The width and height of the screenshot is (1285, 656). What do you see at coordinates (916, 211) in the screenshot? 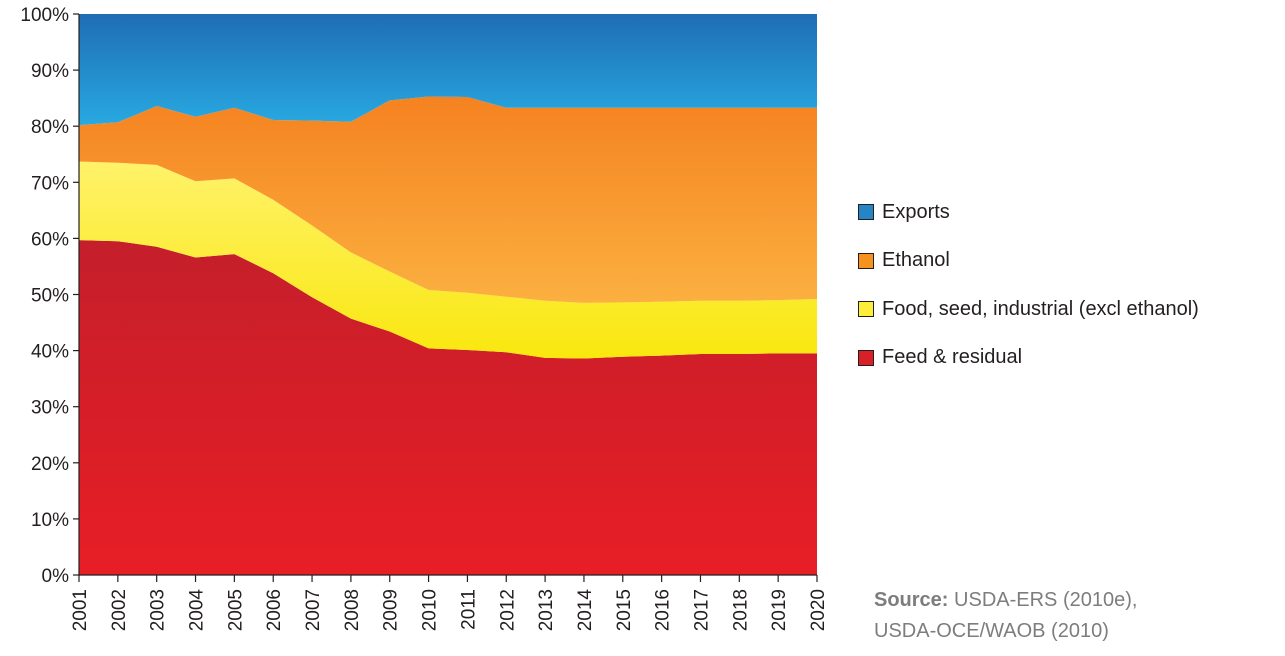
I see `legend-label-exports: Exports` at bounding box center [916, 211].